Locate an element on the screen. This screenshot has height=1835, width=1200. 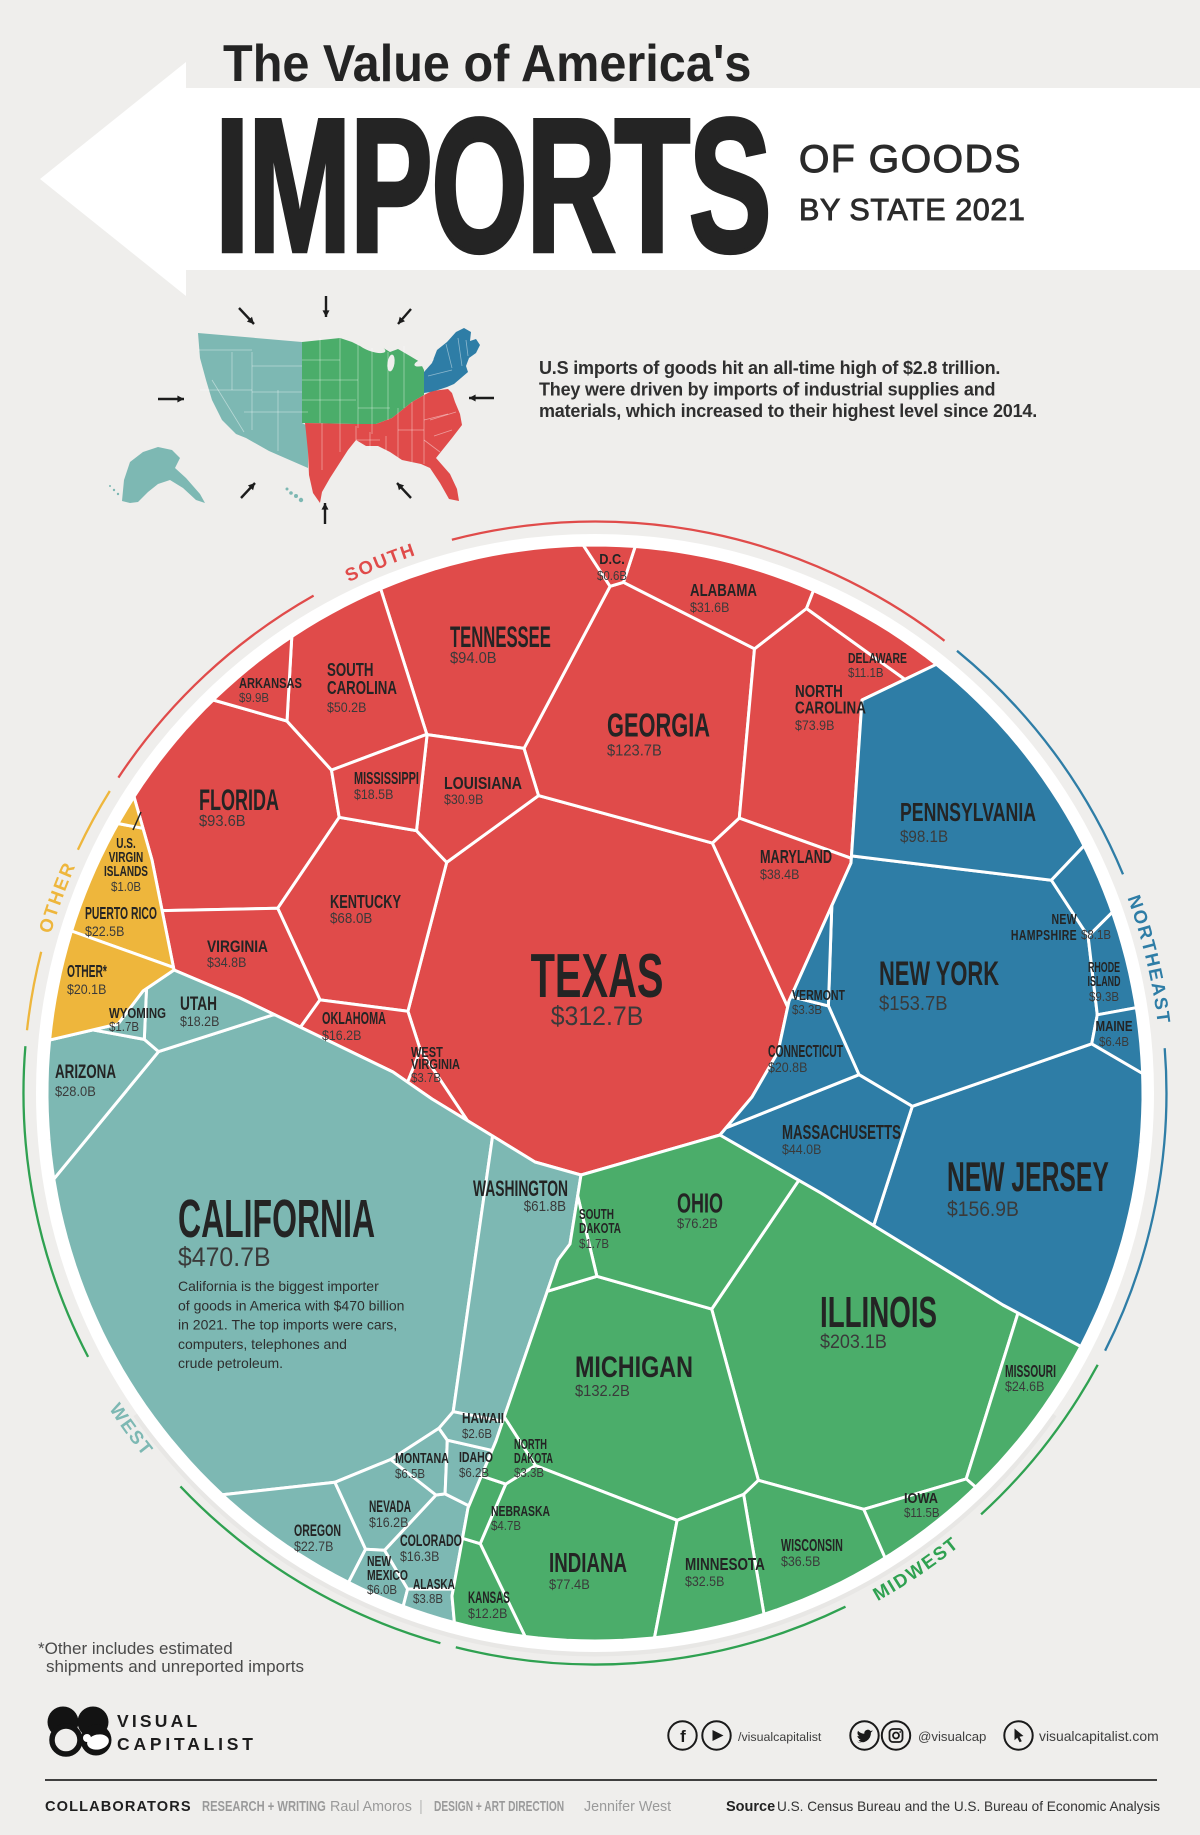
svg-text: $2.6B is located at coordinates (477, 1434).